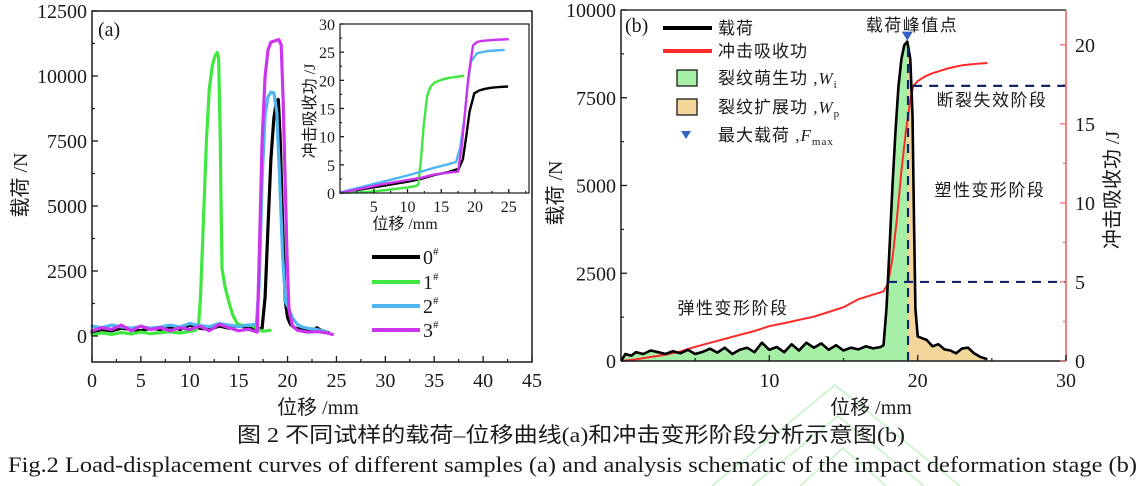  I want to click on right-y-tick-label: 15, so click(1085, 125).